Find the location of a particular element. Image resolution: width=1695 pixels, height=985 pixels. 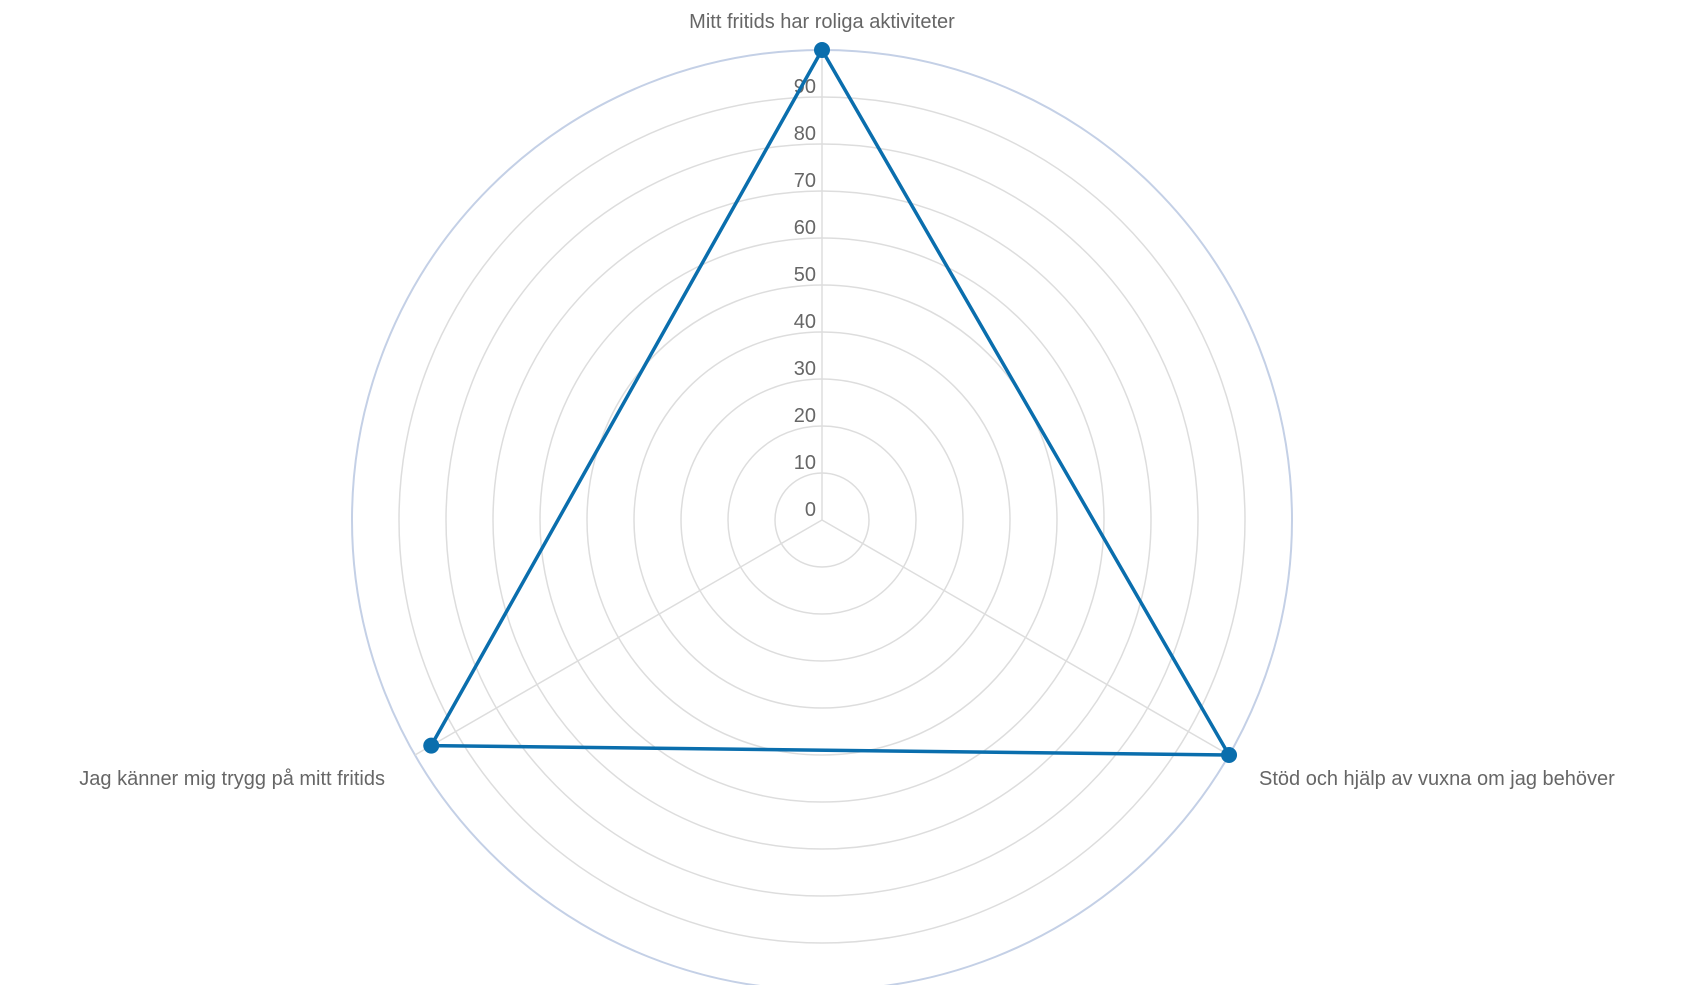

category-label: Stöd och hjälp av vuxna om jag behöver is located at coordinates (1437, 779).